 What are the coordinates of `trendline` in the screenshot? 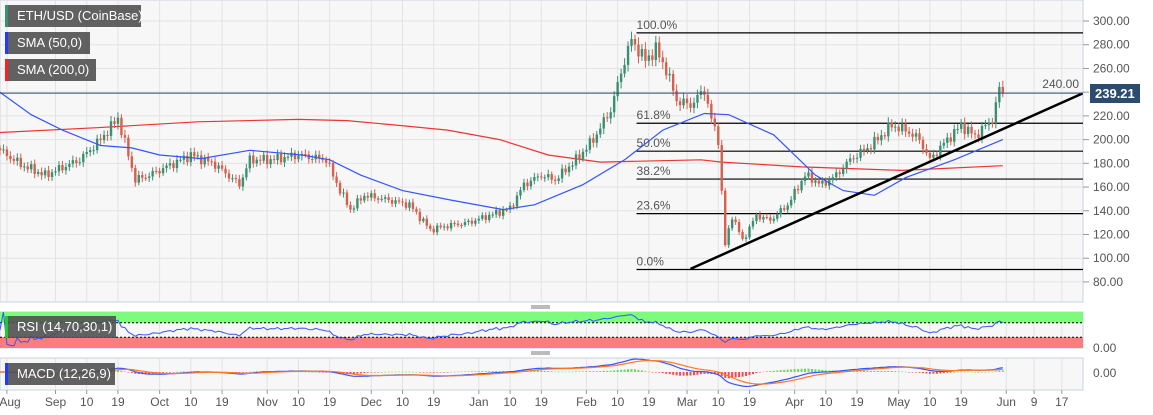 It's located at (886, 181).